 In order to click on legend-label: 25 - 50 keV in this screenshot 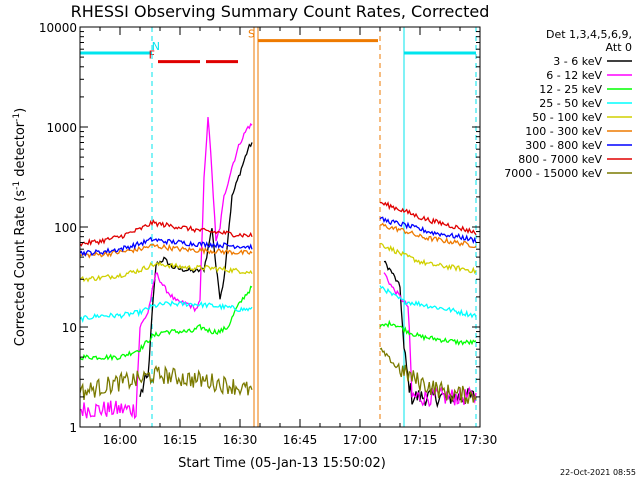, I will do `click(570, 103)`.